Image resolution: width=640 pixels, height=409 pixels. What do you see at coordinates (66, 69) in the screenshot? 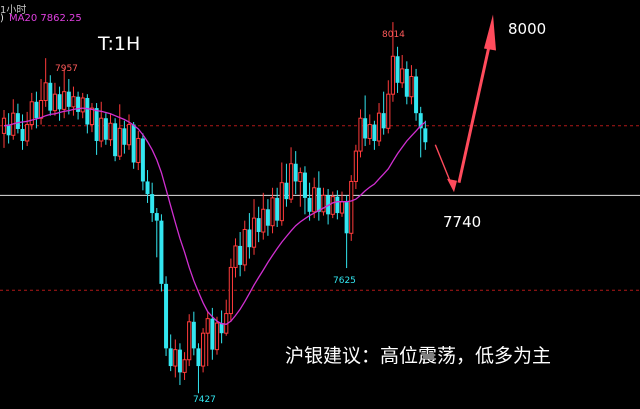
I see `label-high-left: 7957` at bounding box center [66, 69].